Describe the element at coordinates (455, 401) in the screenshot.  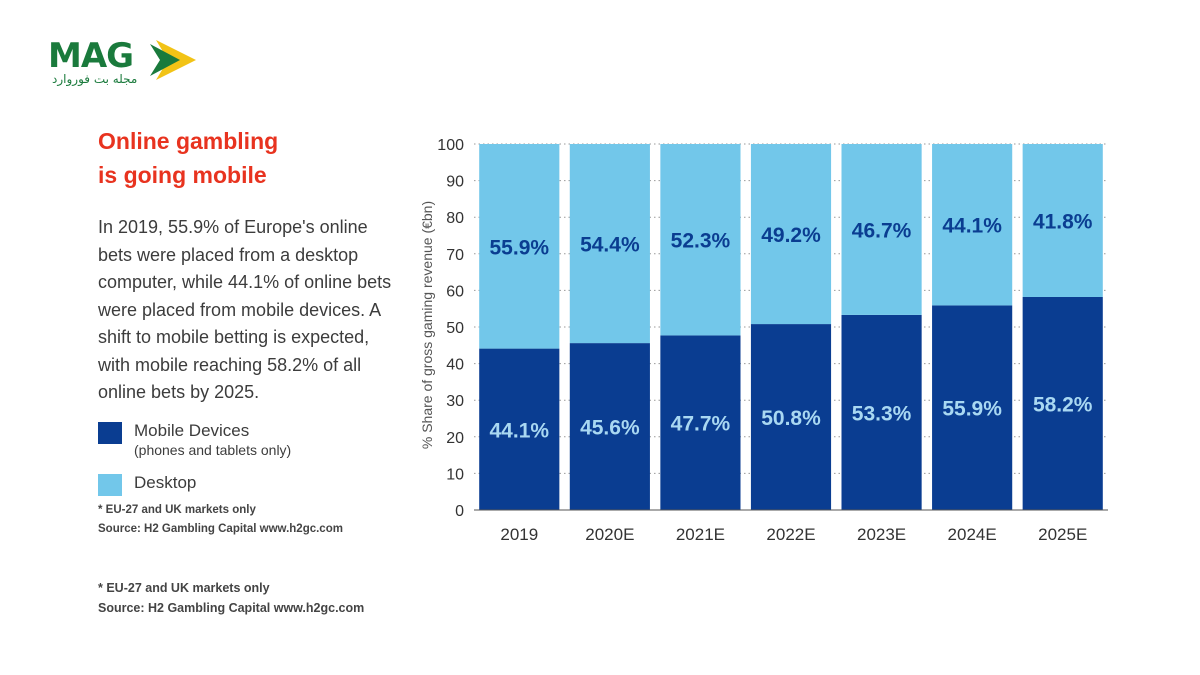
I see `y-tick-label: 30` at that location.